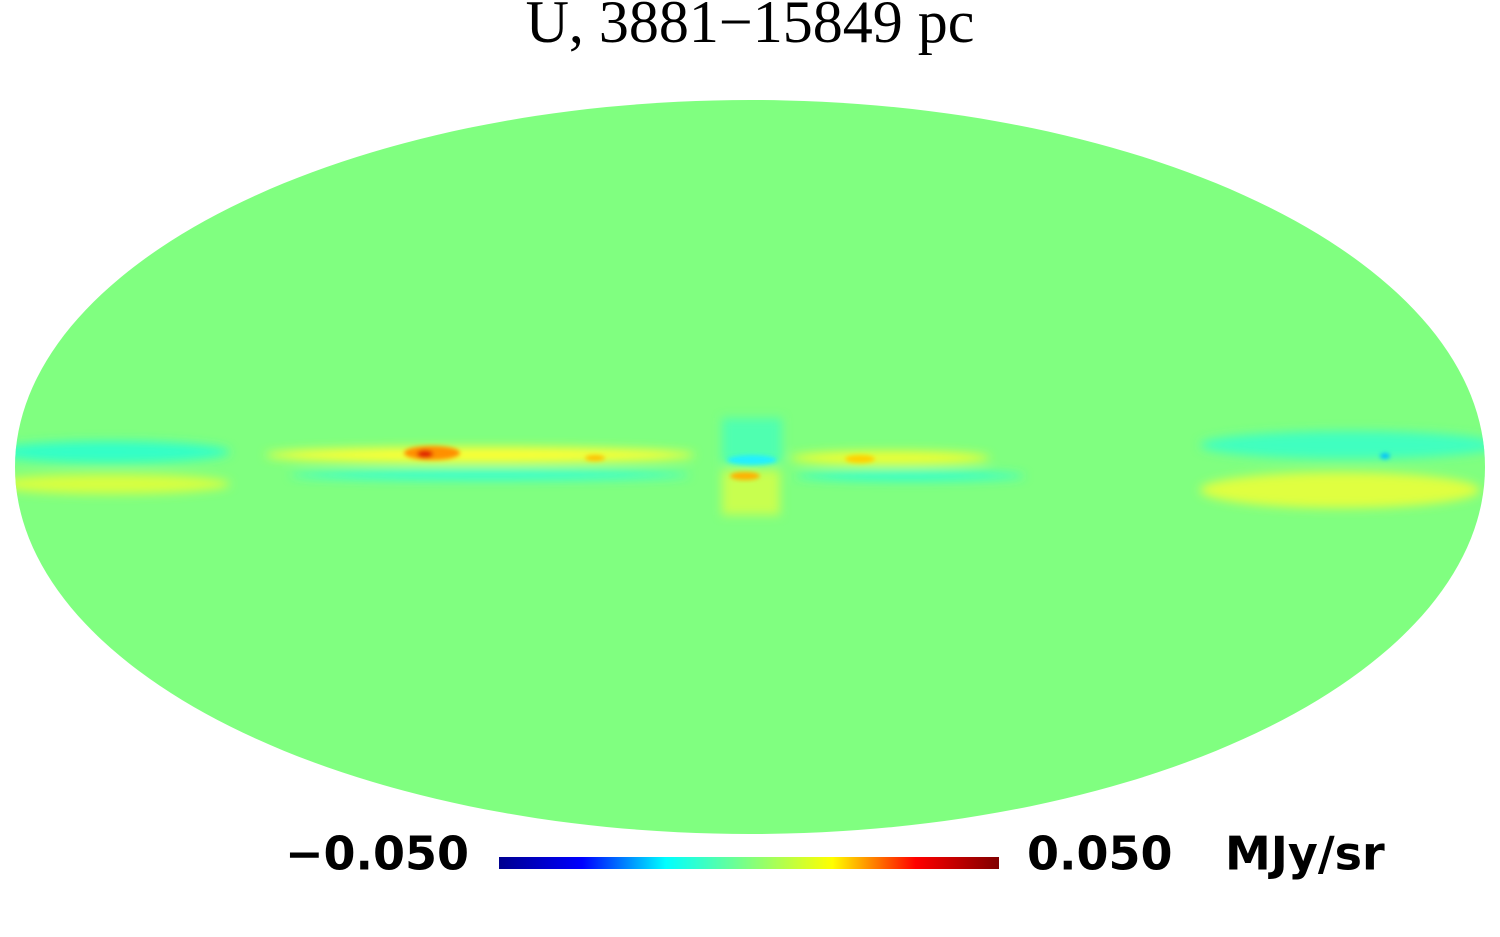  I want to click on chart-title: U, 3881−15849 pc, so click(750, 27).